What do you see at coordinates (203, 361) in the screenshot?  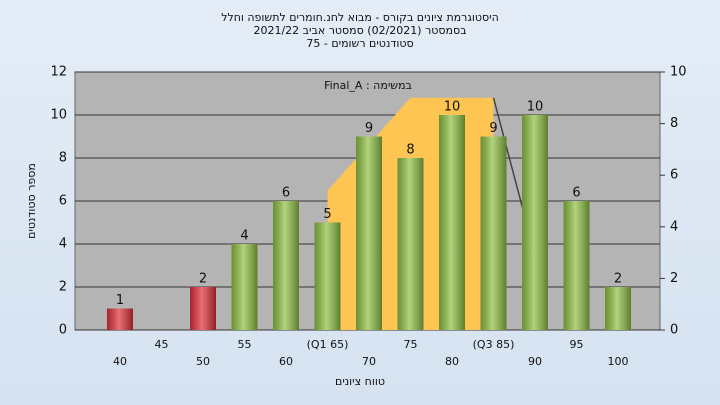 I see `x-tick-label: 50` at bounding box center [203, 361].